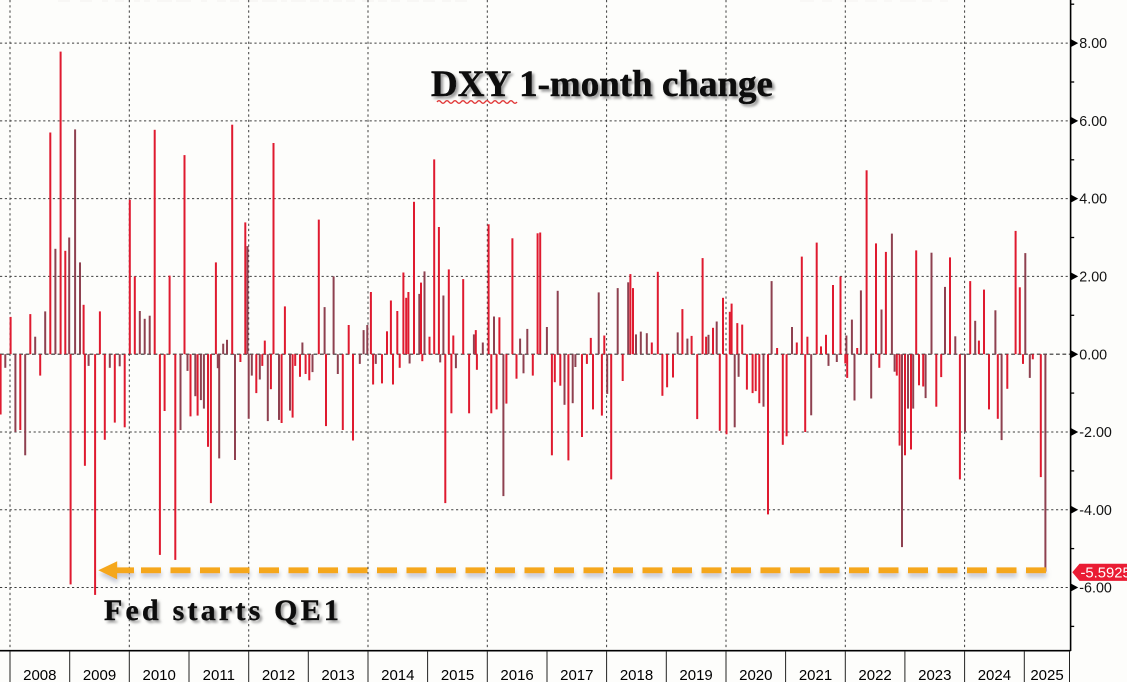  I want to click on svg-text: 6.00, so click(1093, 122).